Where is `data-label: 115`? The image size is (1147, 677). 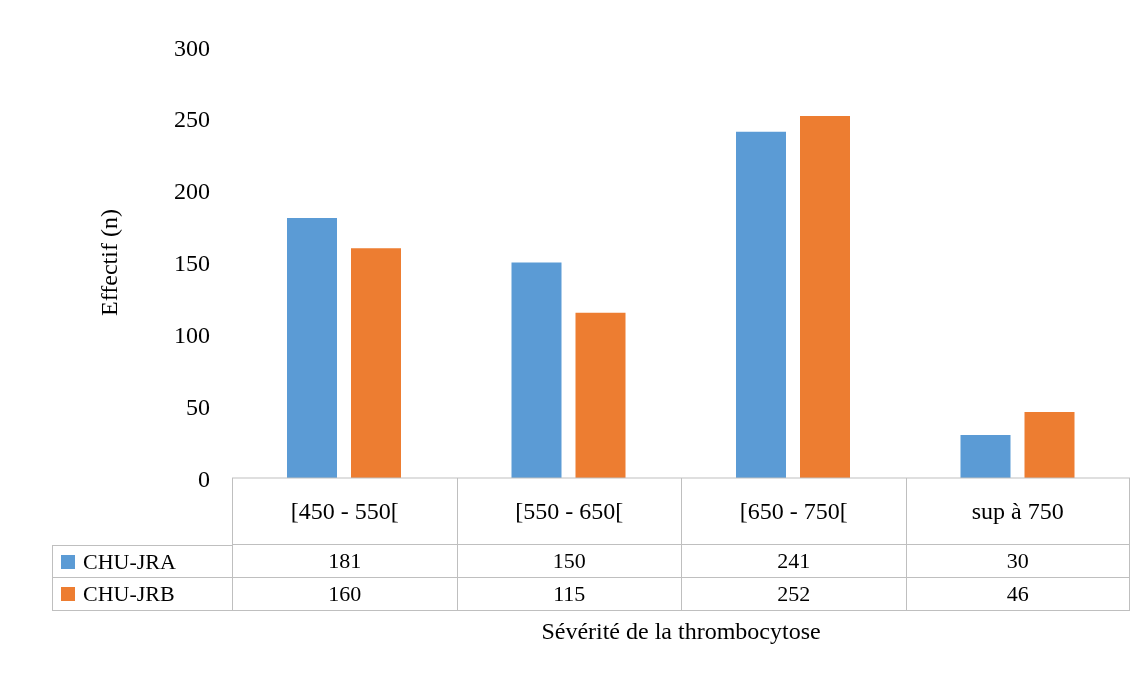 data-label: 115 is located at coordinates (568, 594).